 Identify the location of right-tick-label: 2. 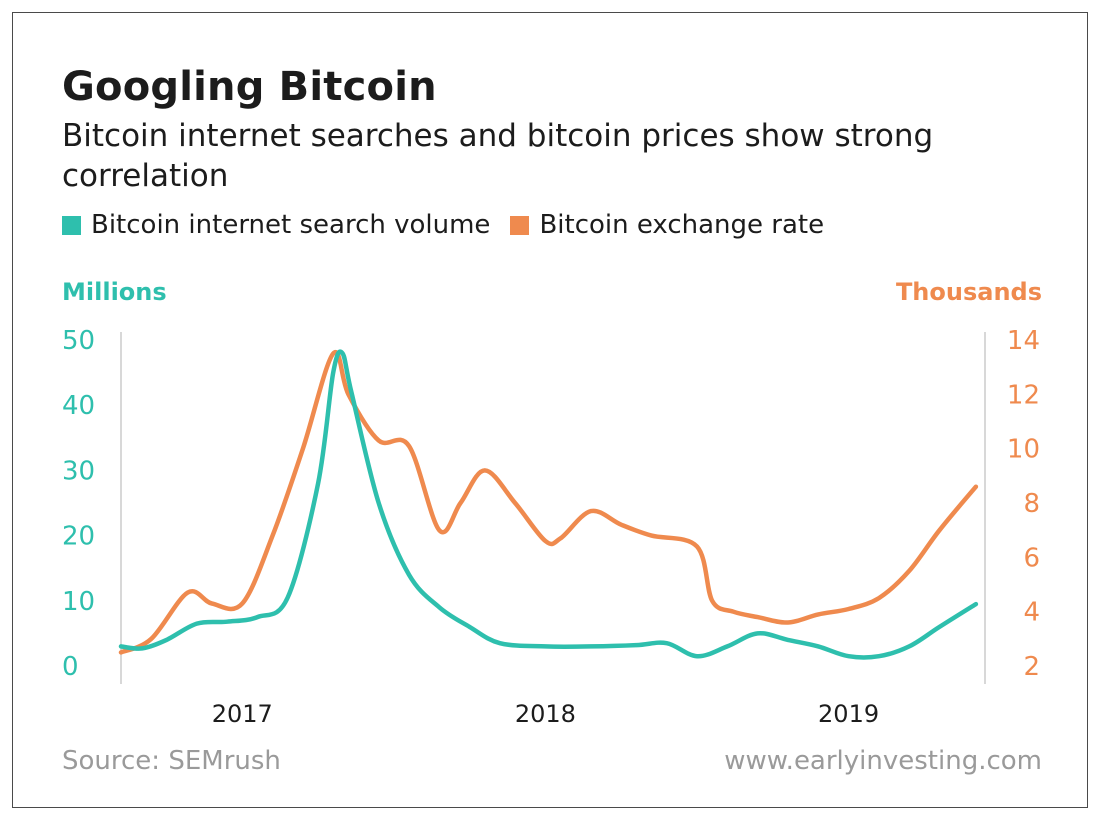
(1031, 667).